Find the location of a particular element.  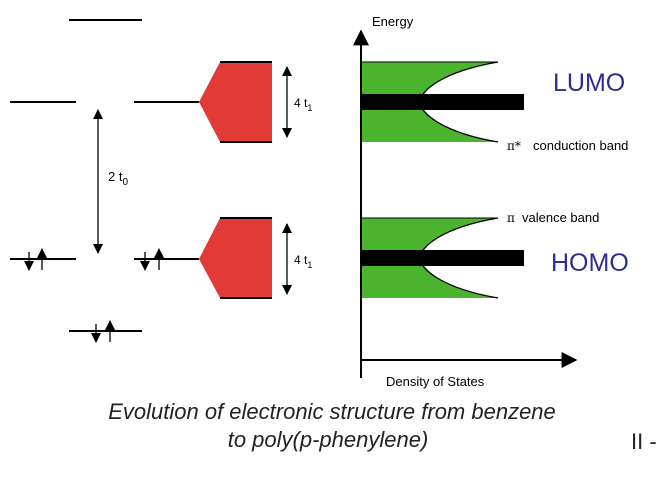

spin-pair-benzene-homo is located at coordinates (35, 259).